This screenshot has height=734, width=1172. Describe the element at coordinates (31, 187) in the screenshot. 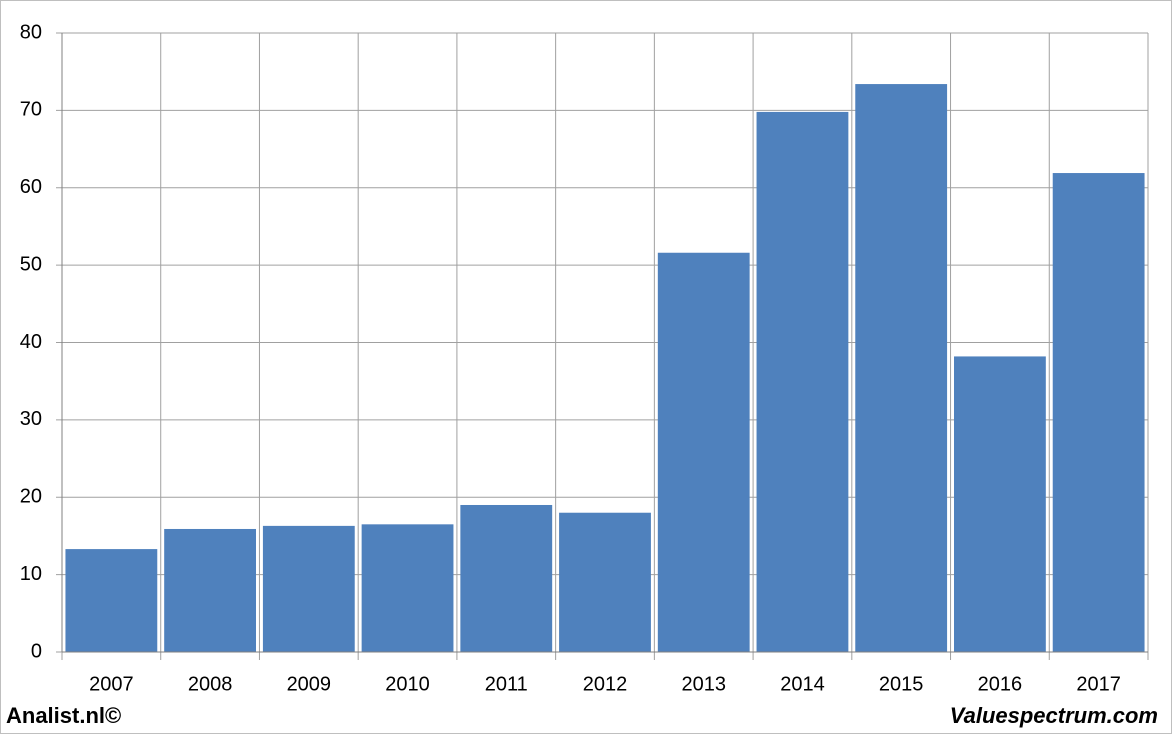

I see `y-tick-label: 60` at that location.